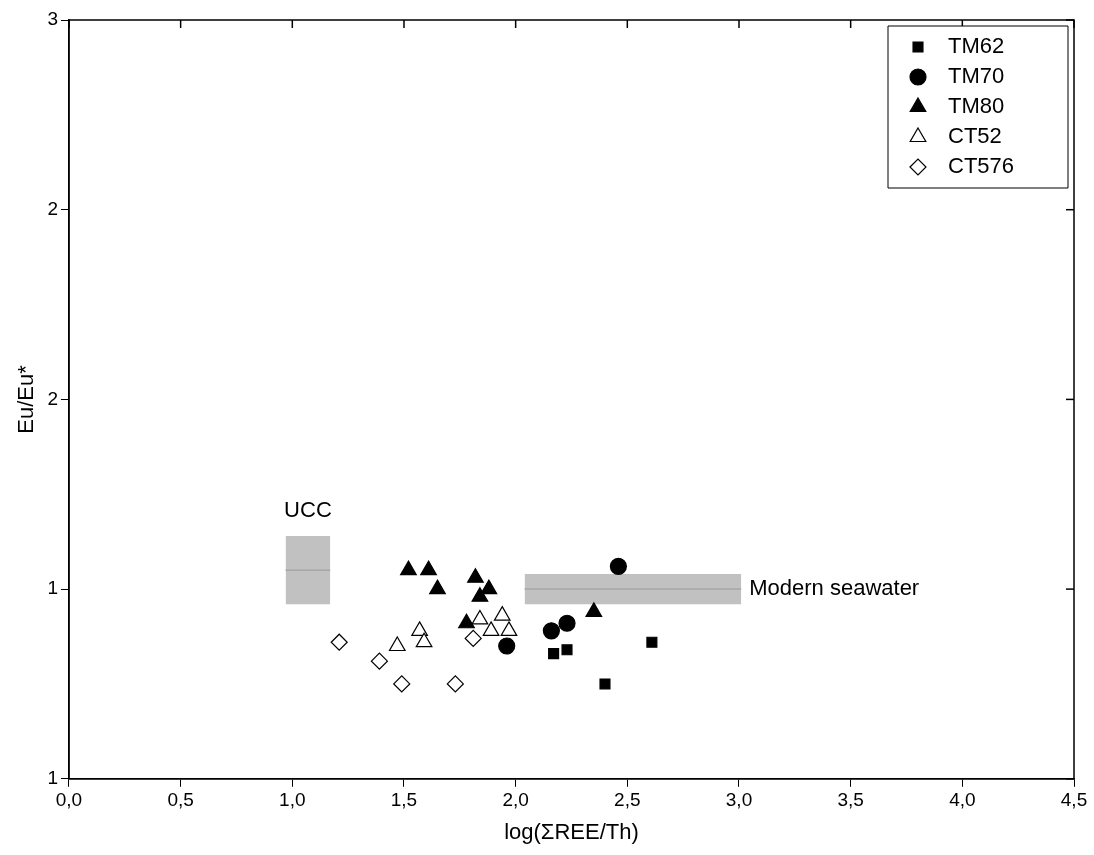 This screenshot has height=855, width=1094. Describe the element at coordinates (850, 800) in the screenshot. I see `x-tick-label: 3,5` at that location.